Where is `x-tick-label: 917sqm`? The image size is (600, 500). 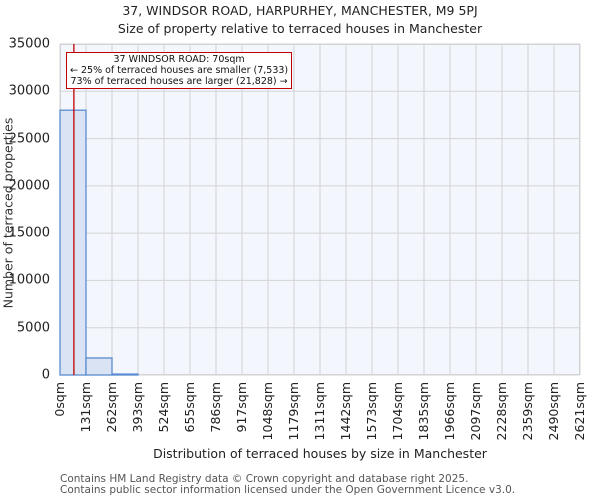 x-tick-label: 917sqm is located at coordinates (241, 407).